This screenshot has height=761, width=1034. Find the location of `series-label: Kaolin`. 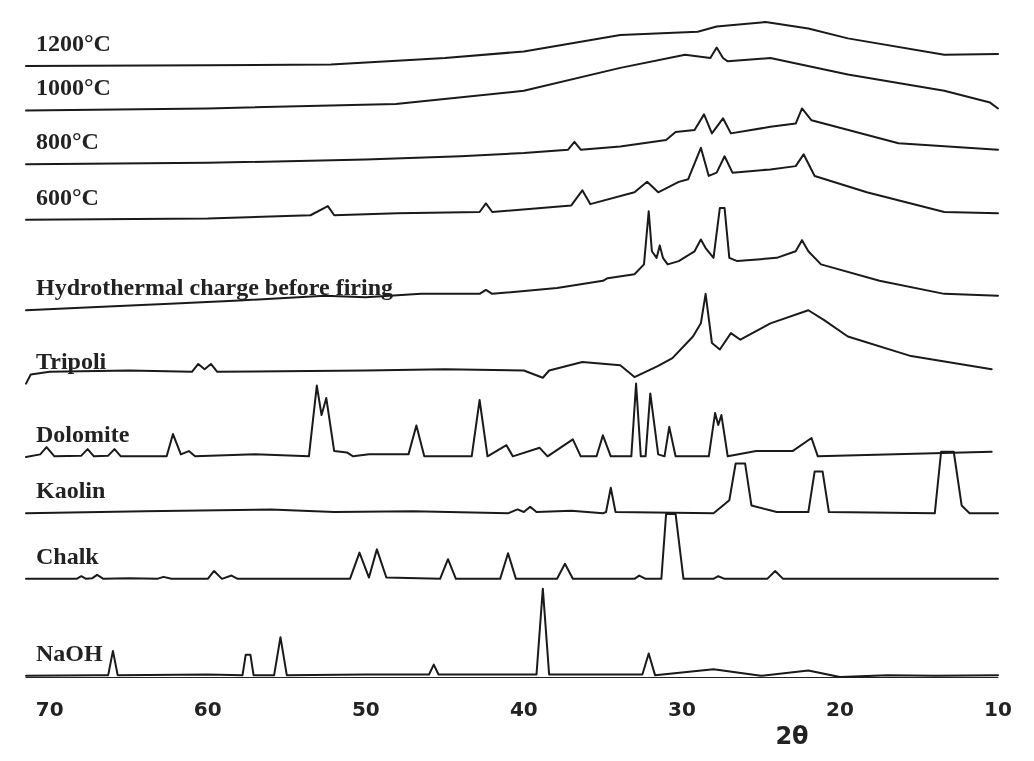

series-label: Kaolin is located at coordinates (71, 490).